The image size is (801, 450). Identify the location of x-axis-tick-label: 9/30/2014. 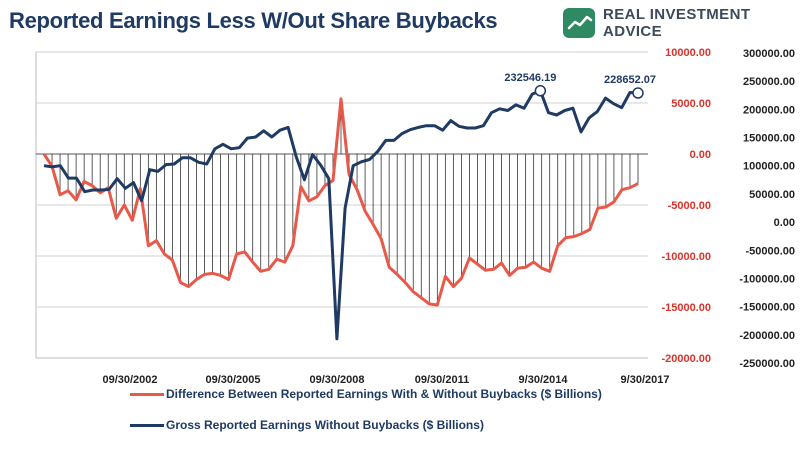
(544, 380).